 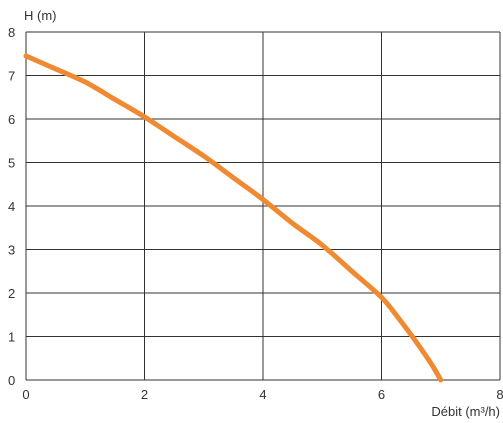 I want to click on y-tick-label: 3, so click(x=11, y=250).